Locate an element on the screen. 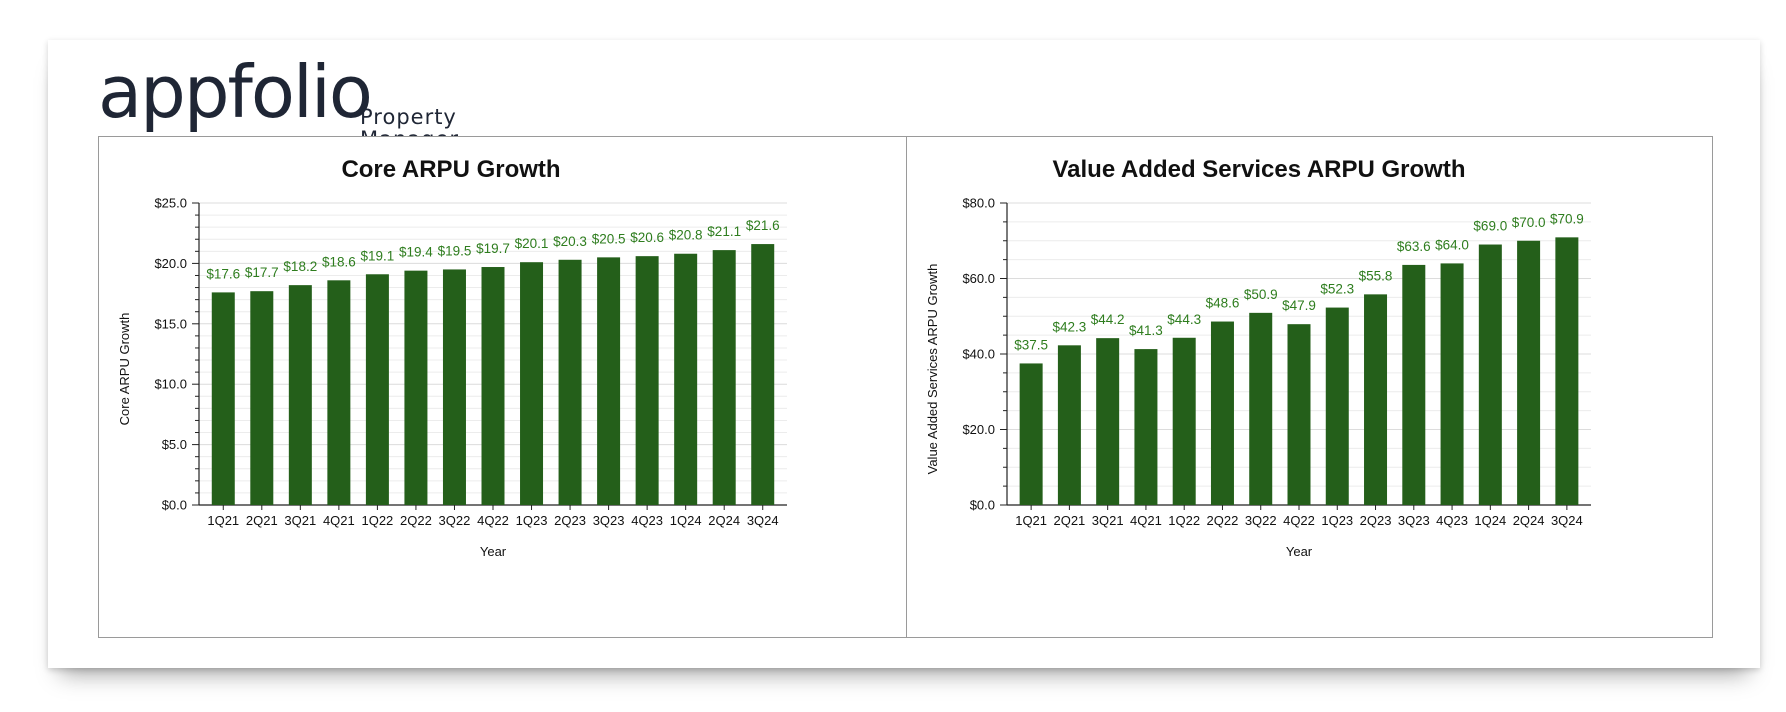  y-tick-label: $40.0 is located at coordinates (978, 354).